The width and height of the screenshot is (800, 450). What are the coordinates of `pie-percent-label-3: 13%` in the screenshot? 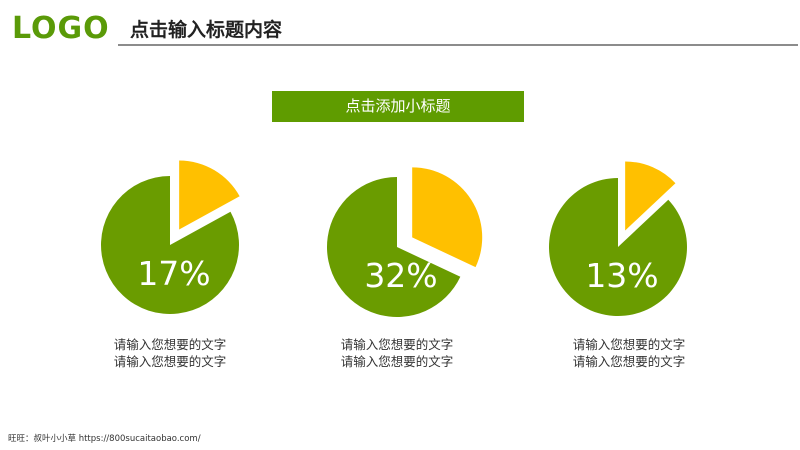 It's located at (621, 275).